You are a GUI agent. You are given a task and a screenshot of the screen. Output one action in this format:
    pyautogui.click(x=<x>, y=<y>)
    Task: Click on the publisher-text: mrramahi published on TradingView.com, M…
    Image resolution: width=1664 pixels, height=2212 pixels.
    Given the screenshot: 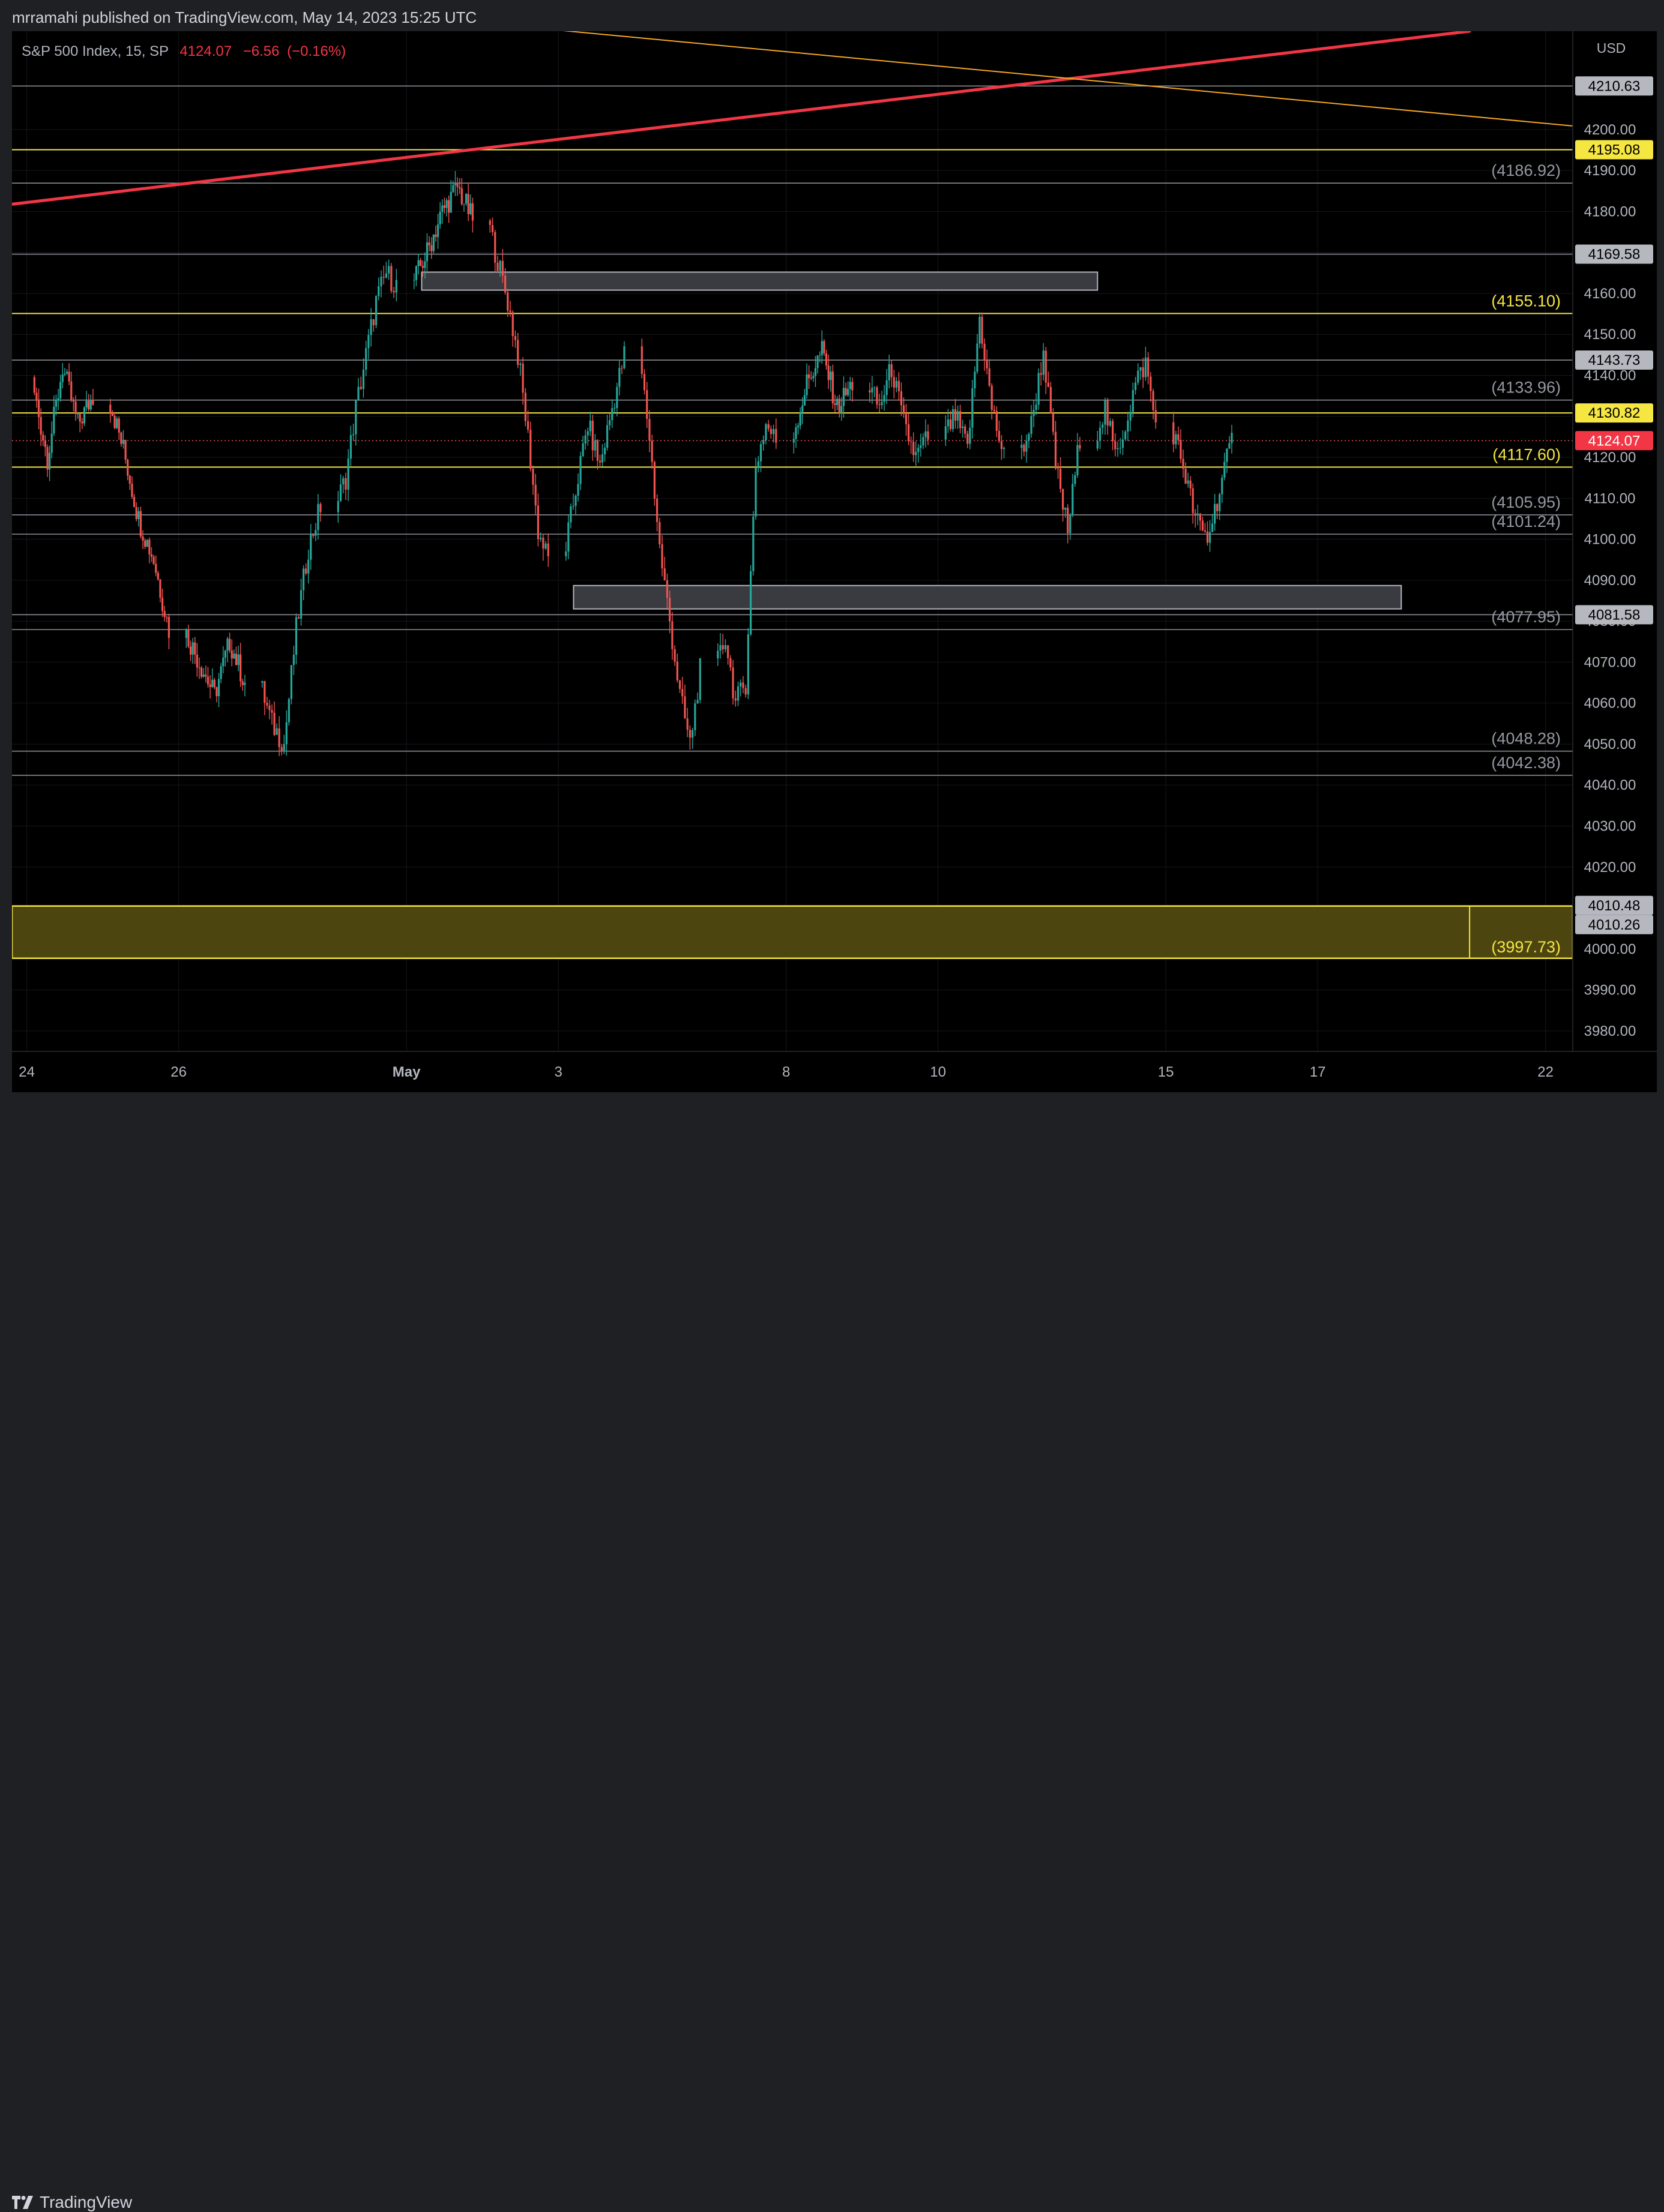 What is the action you would take?
    pyautogui.click(x=245, y=17)
    